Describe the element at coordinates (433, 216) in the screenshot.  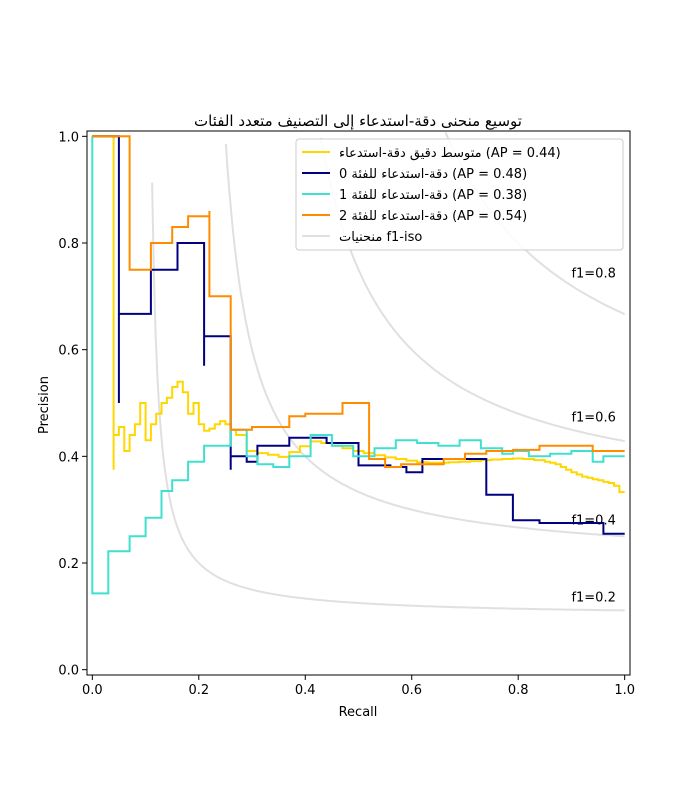
I see `legend-label: دقة-استدعاء للفئة 2 (AP = 0.54)` at that location.